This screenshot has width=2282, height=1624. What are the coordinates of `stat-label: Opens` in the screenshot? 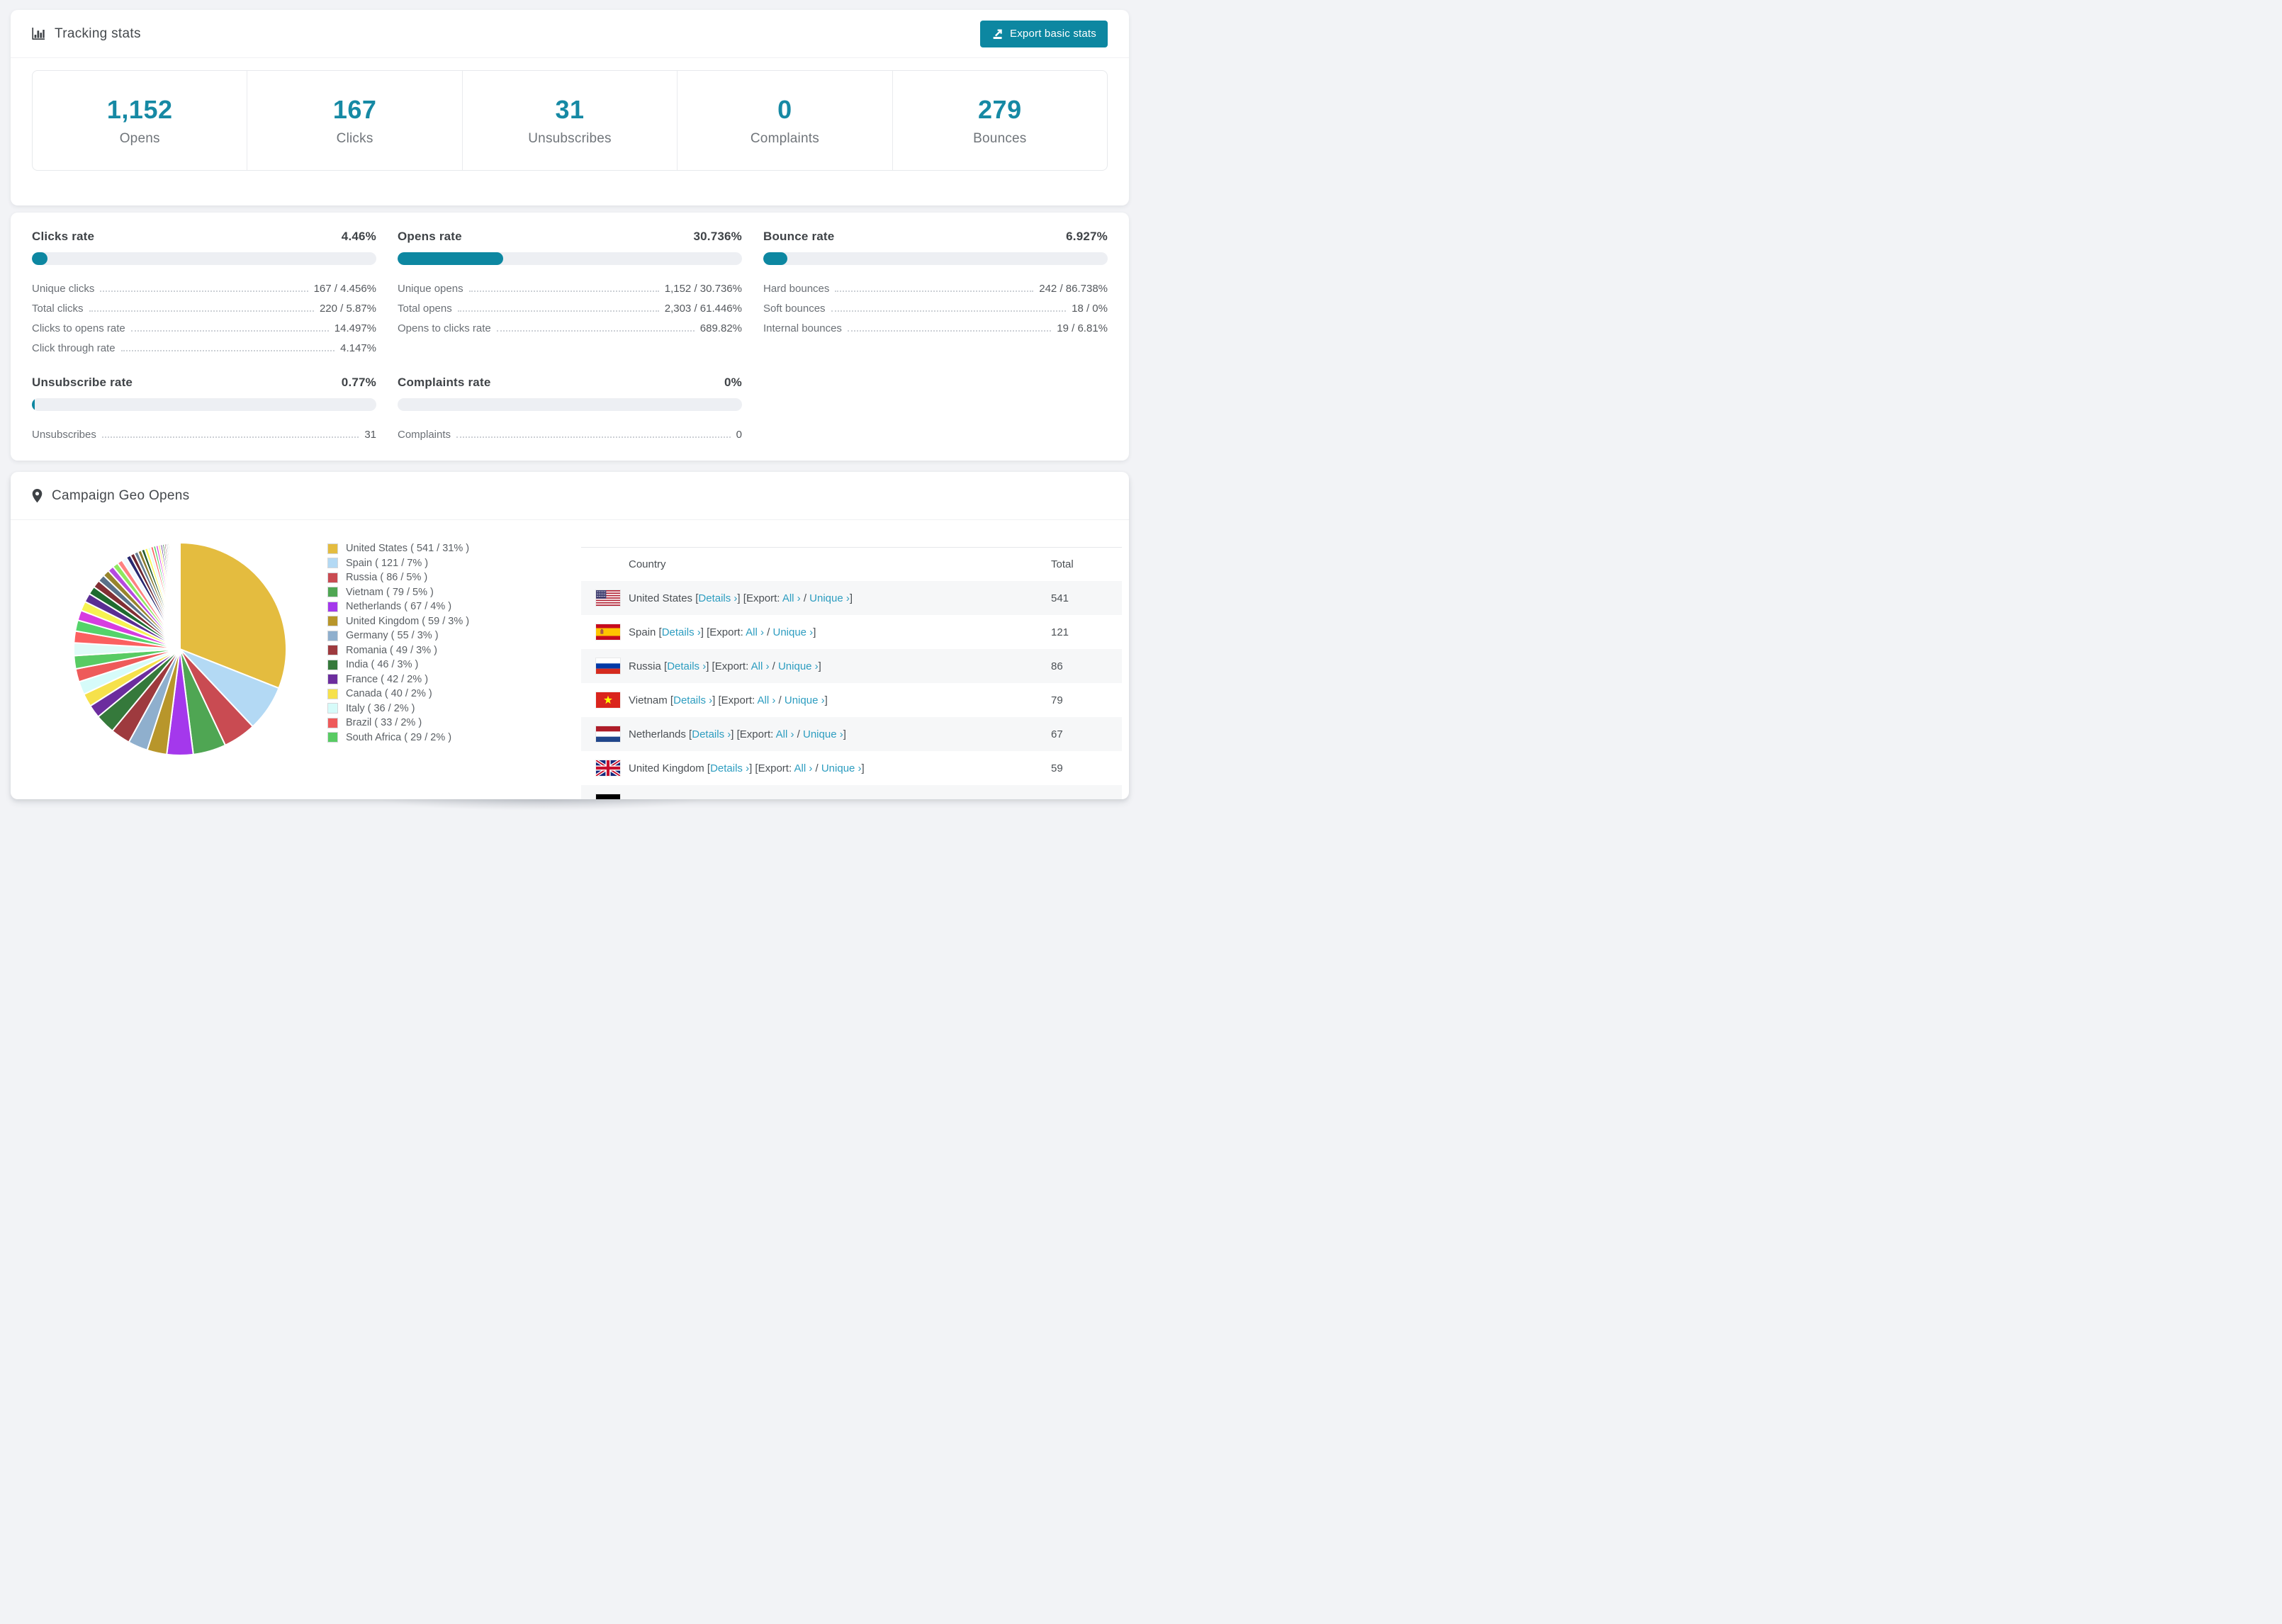 It's located at (139, 138).